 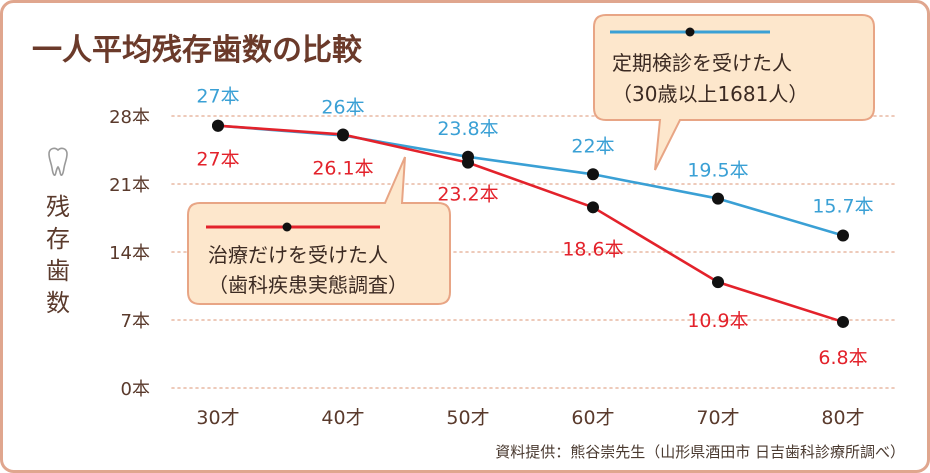 What do you see at coordinates (690, 32) in the screenshot?
I see `legend-marker-checkup` at bounding box center [690, 32].